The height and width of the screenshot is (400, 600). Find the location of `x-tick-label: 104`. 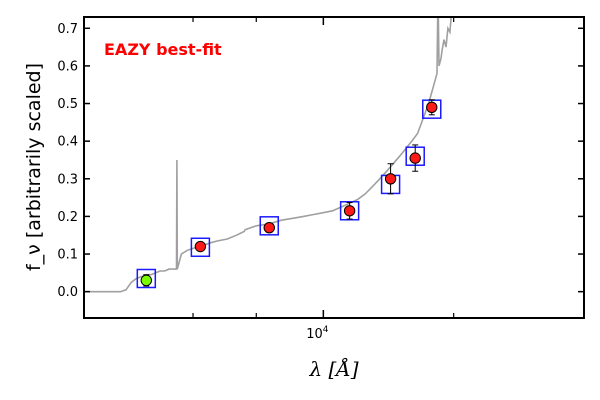

x-tick-label: 104 is located at coordinates (317, 333).